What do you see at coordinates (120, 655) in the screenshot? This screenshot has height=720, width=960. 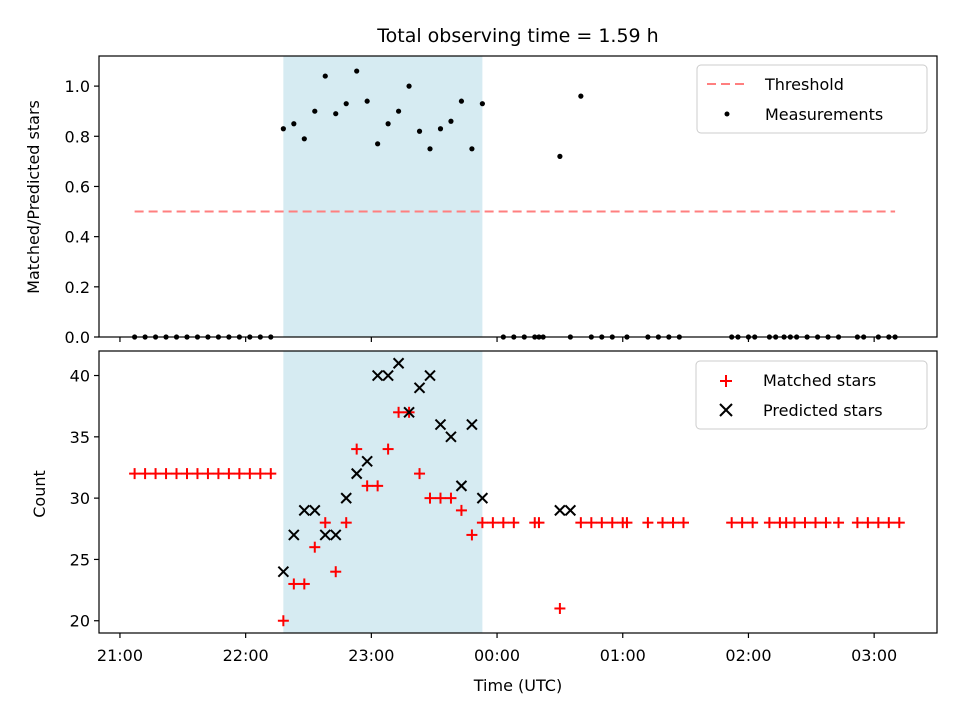 I see `x-tick-label: 21:00` at bounding box center [120, 655].